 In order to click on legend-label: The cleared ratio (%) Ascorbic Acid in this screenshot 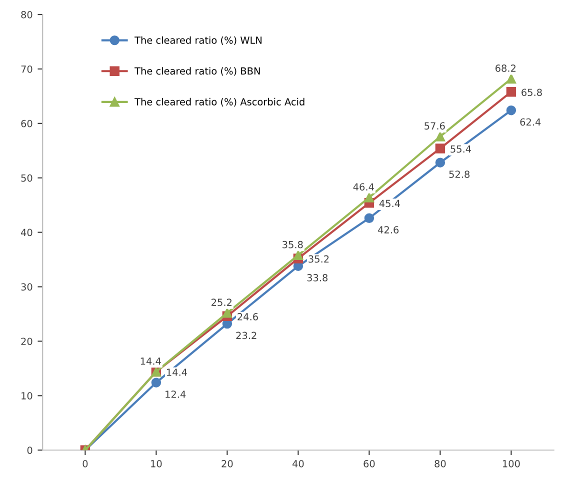, I will do `click(219, 102)`.